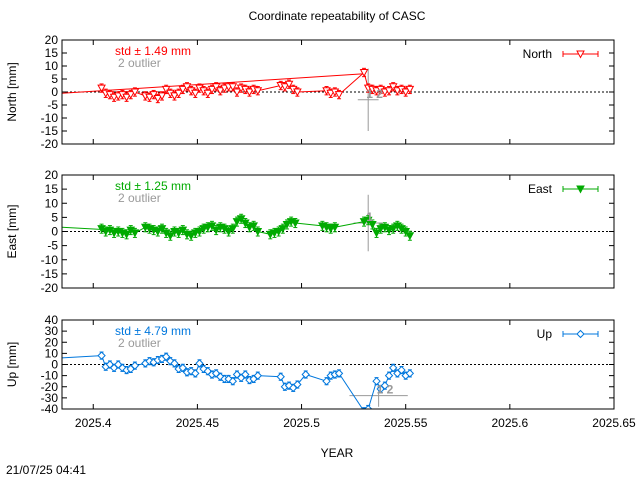 This screenshot has width=640, height=480. What do you see at coordinates (545, 334) in the screenshot?
I see `legend-label: Up` at bounding box center [545, 334].